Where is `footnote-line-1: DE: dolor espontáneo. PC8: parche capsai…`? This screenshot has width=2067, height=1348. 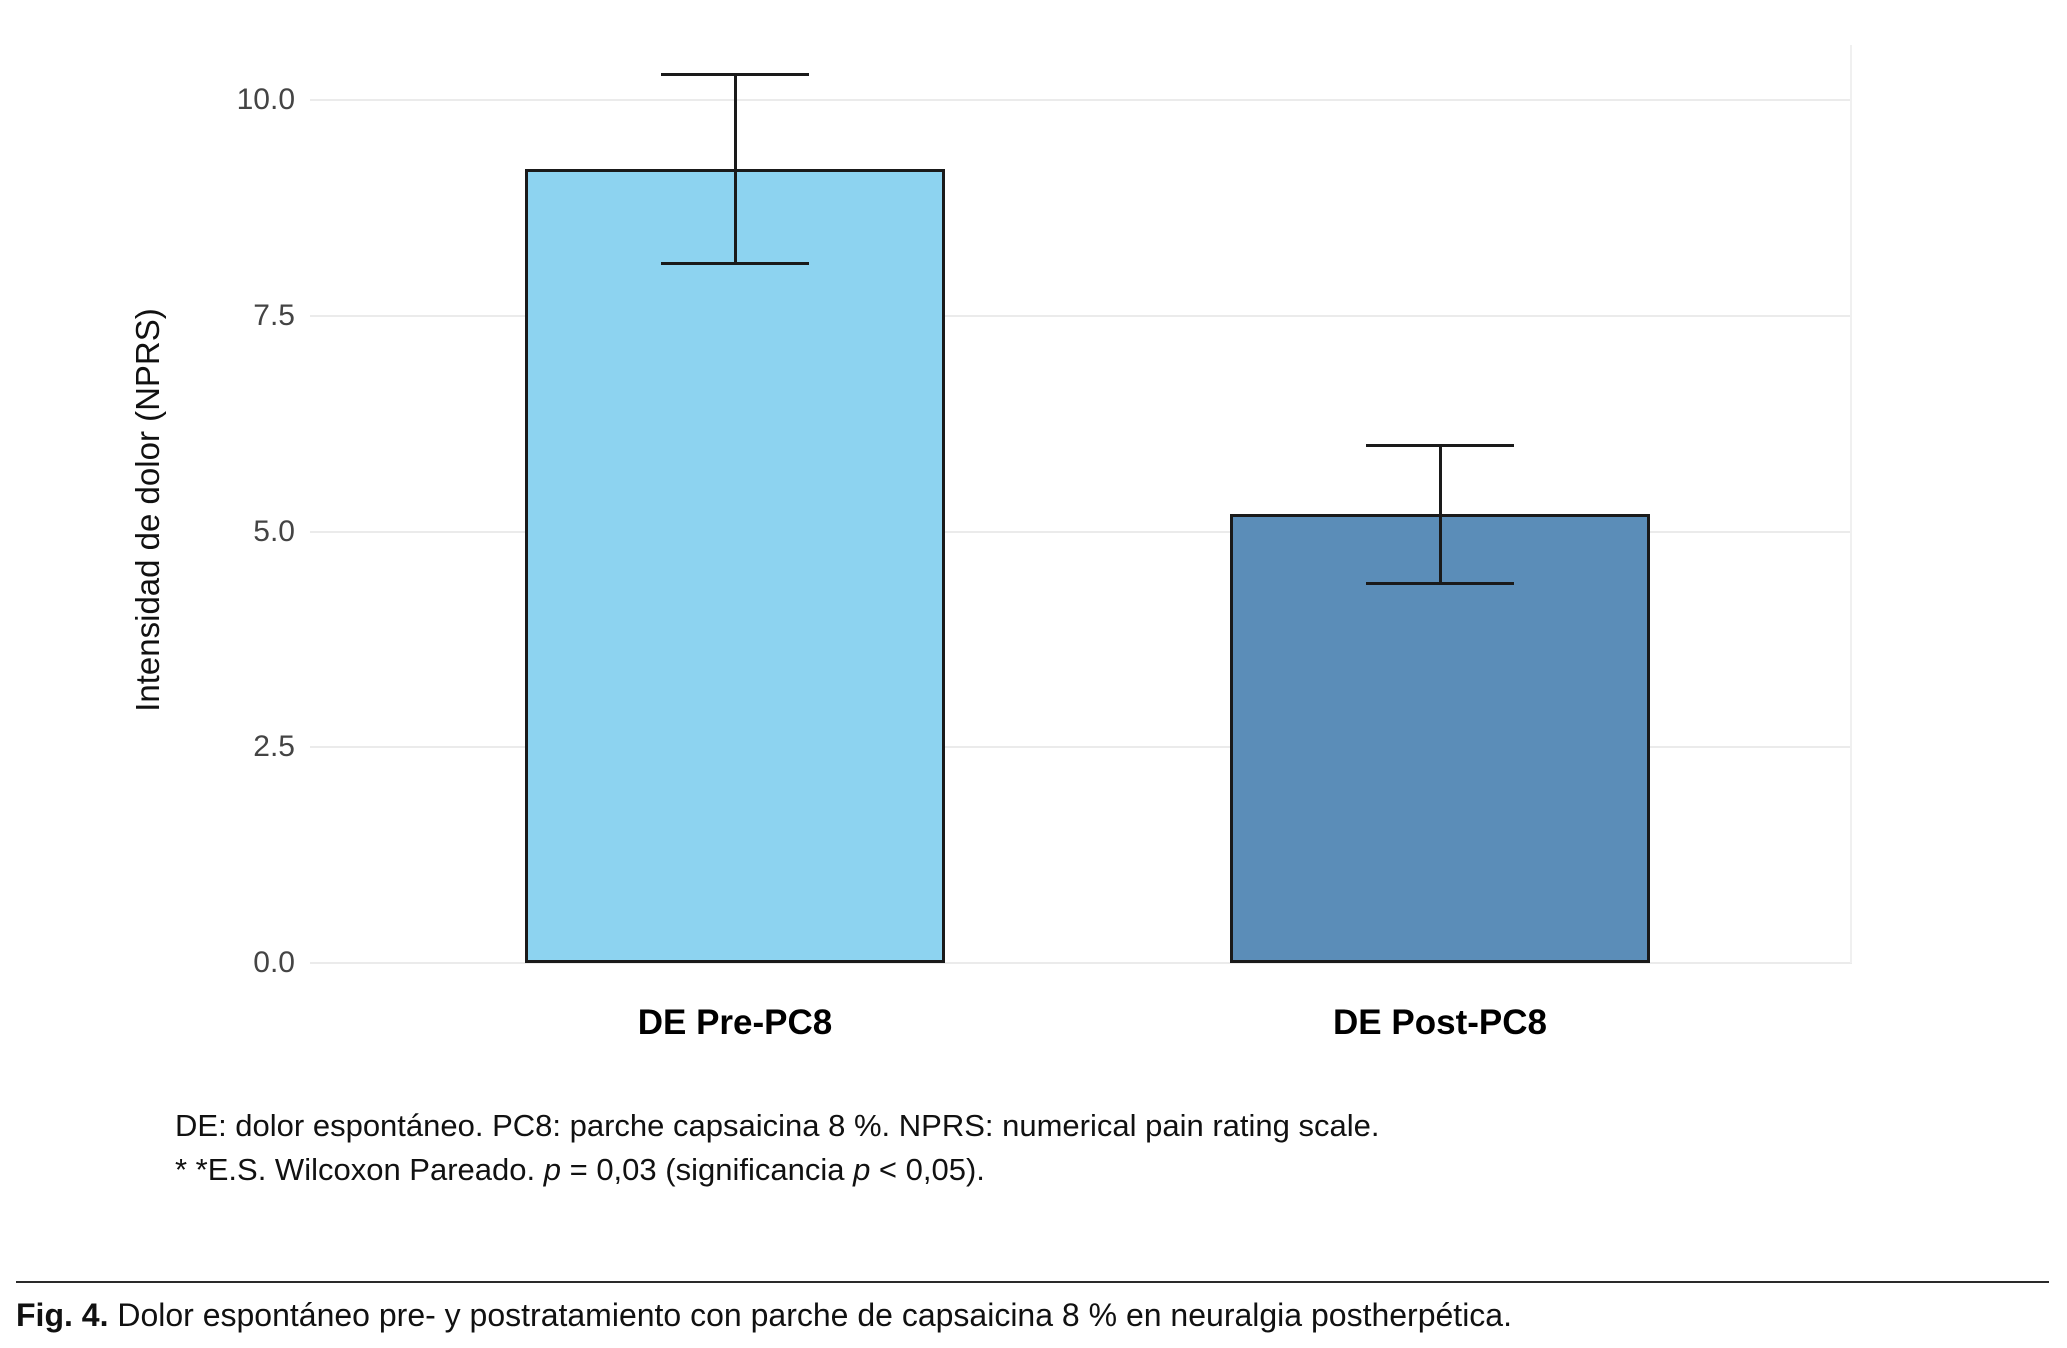 footnote-line-1: DE: dolor espontáneo. PC8: parche capsai… is located at coordinates (777, 1125).